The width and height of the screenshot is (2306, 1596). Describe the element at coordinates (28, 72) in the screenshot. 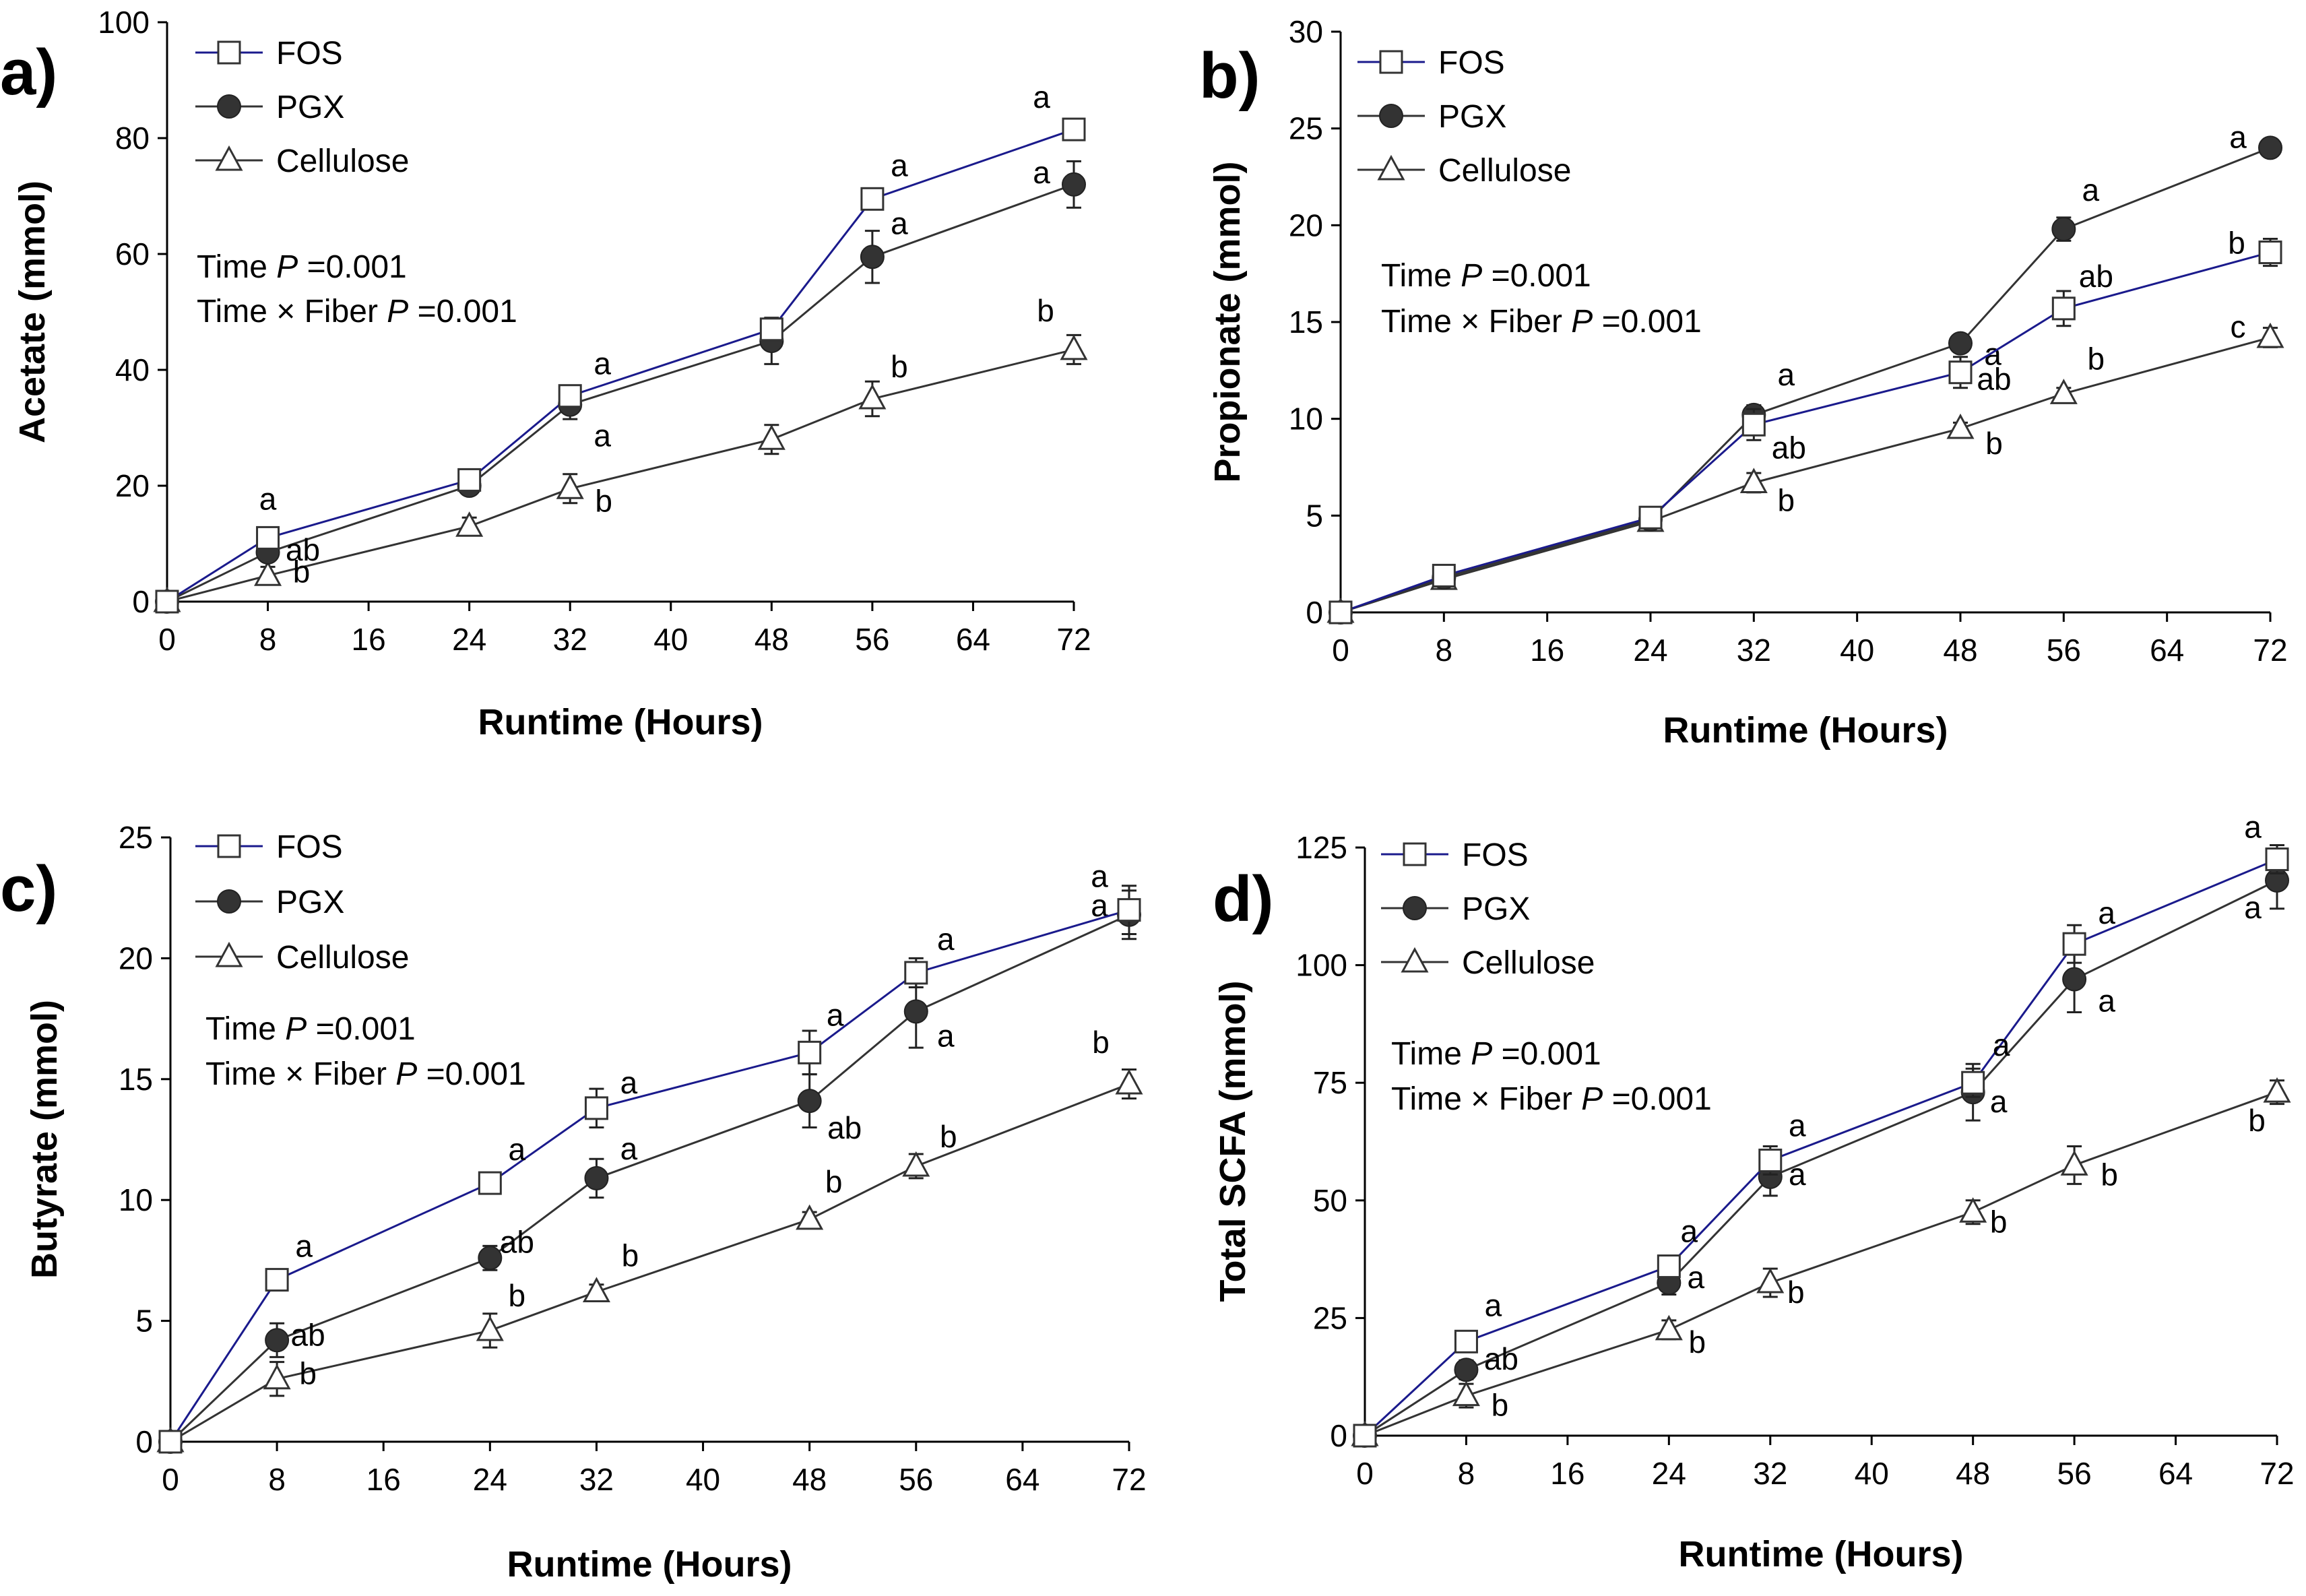

I see `panel-label: a)` at that location.